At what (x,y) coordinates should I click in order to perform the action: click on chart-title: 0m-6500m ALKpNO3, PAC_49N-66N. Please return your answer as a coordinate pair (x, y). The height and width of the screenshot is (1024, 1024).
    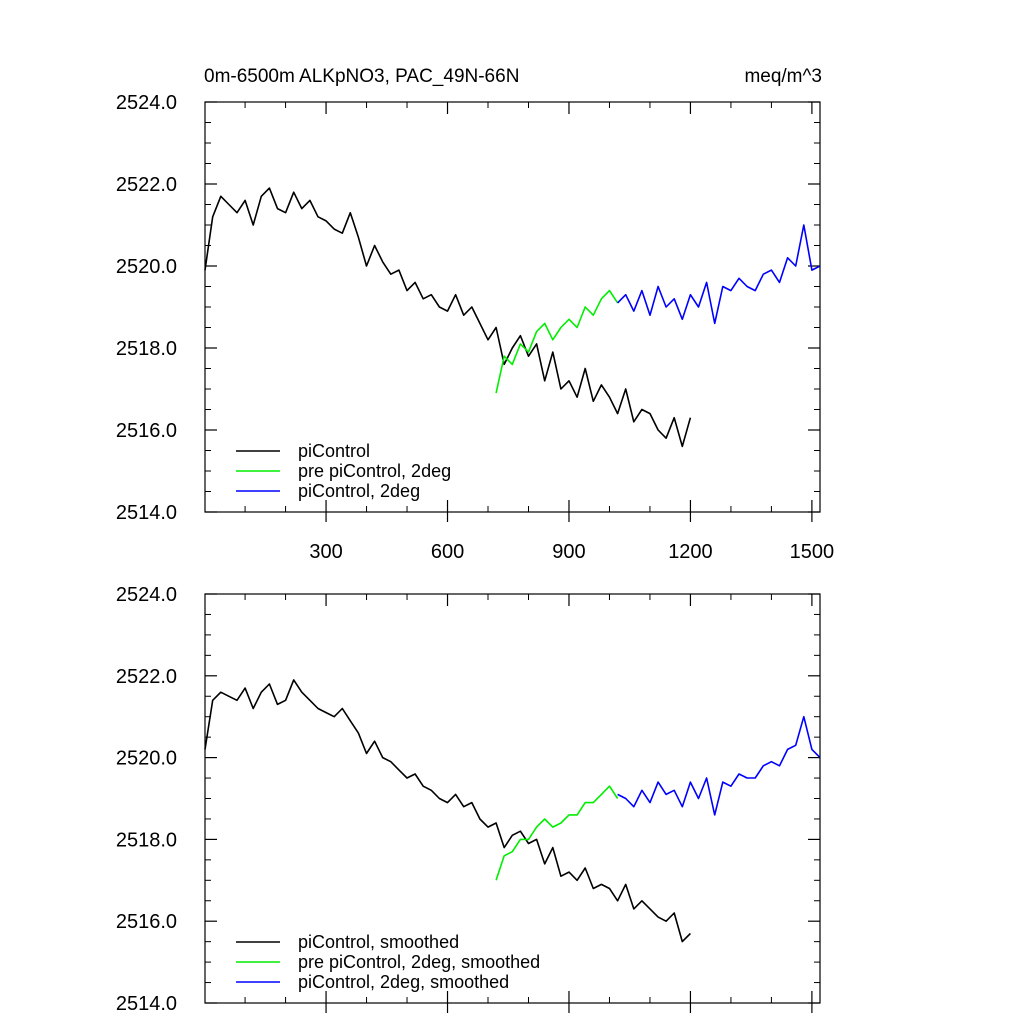
    Looking at the image, I should click on (361, 76).